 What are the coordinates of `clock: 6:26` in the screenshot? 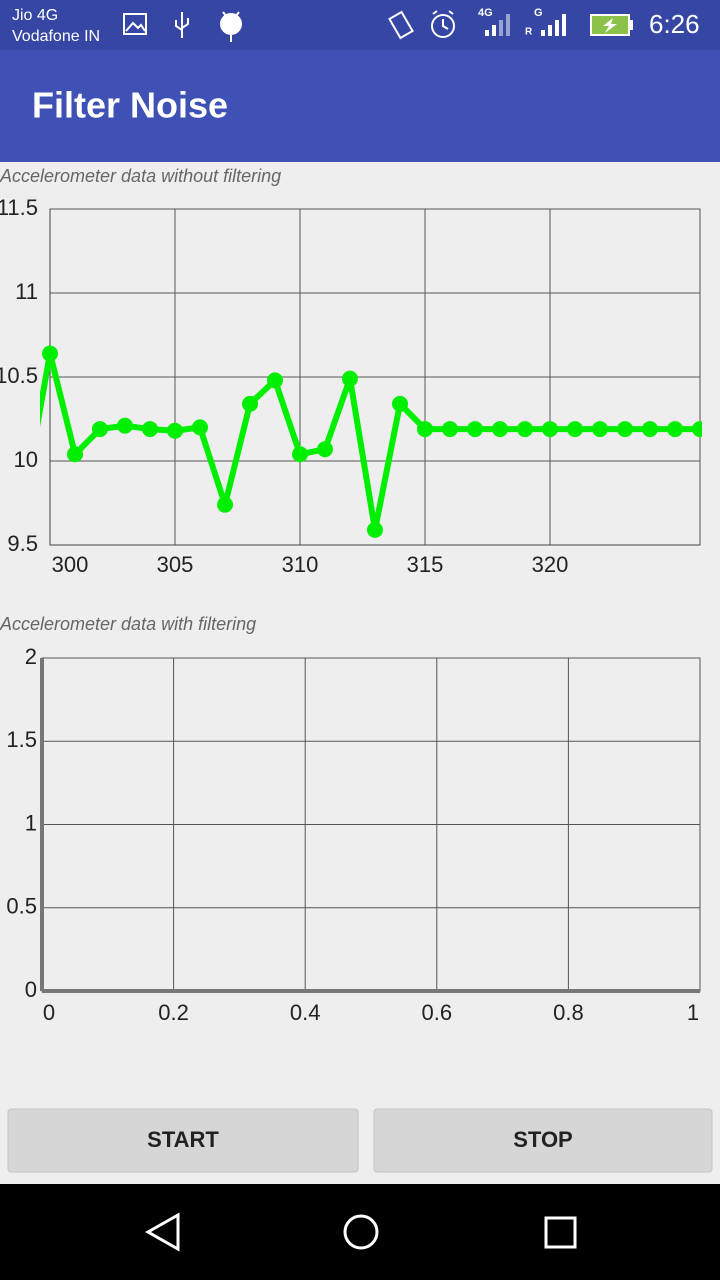 It's located at (674, 24).